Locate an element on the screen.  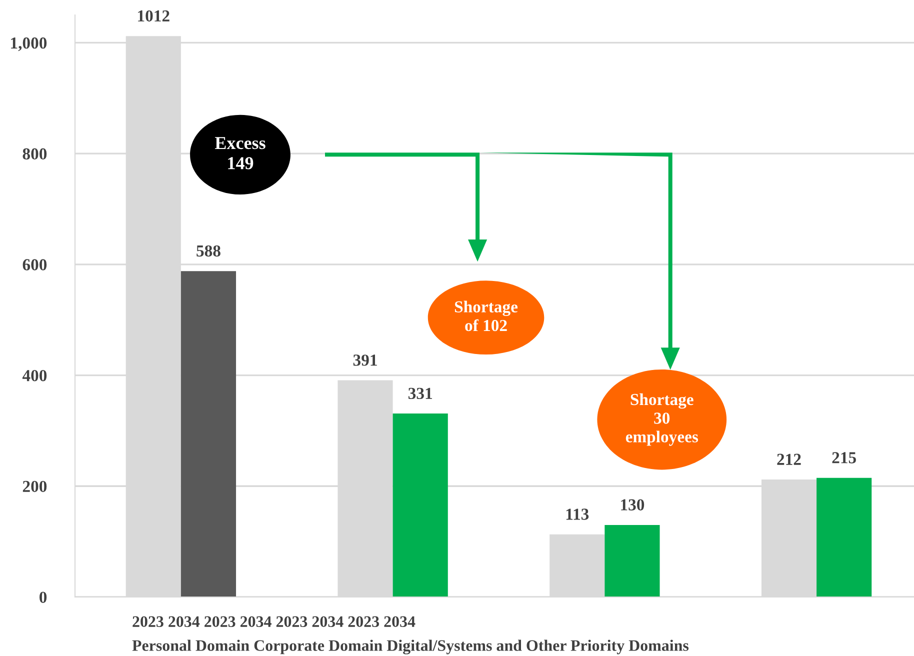
data-label: 215 is located at coordinates (844, 458).